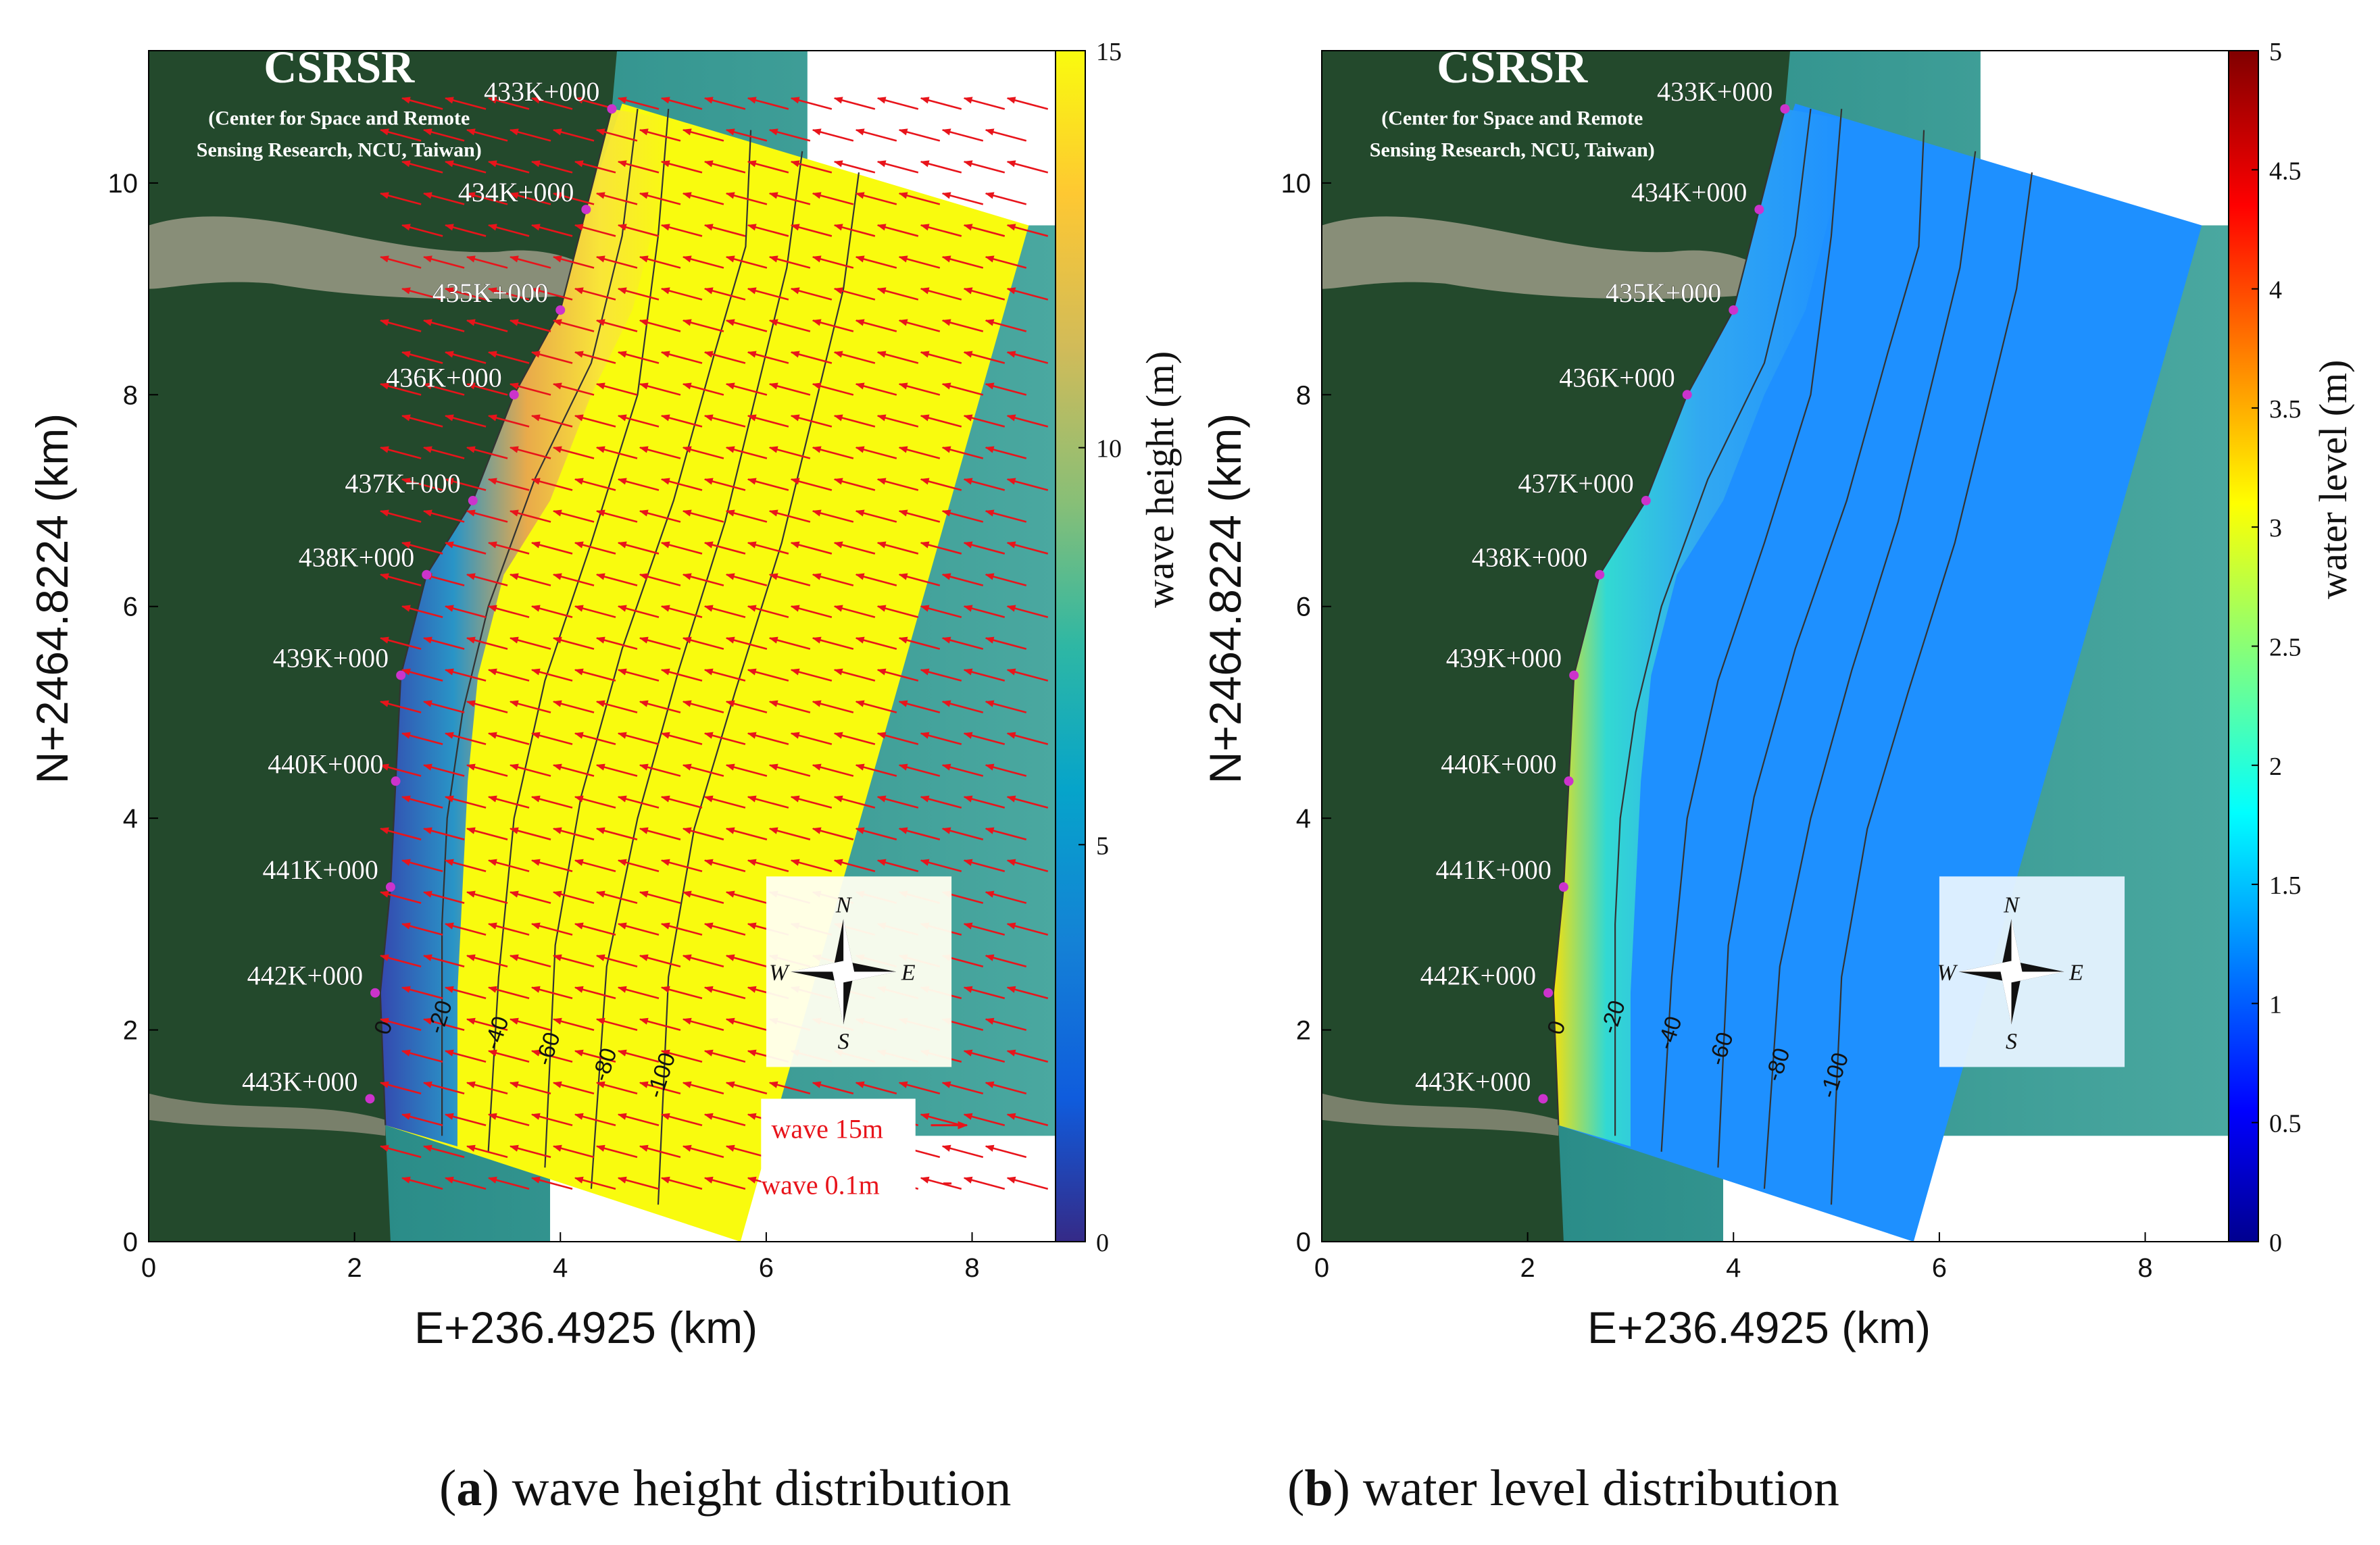  What do you see at coordinates (1102, 846) in the screenshot?
I see `colorbar-tick-label: 5` at bounding box center [1102, 846].